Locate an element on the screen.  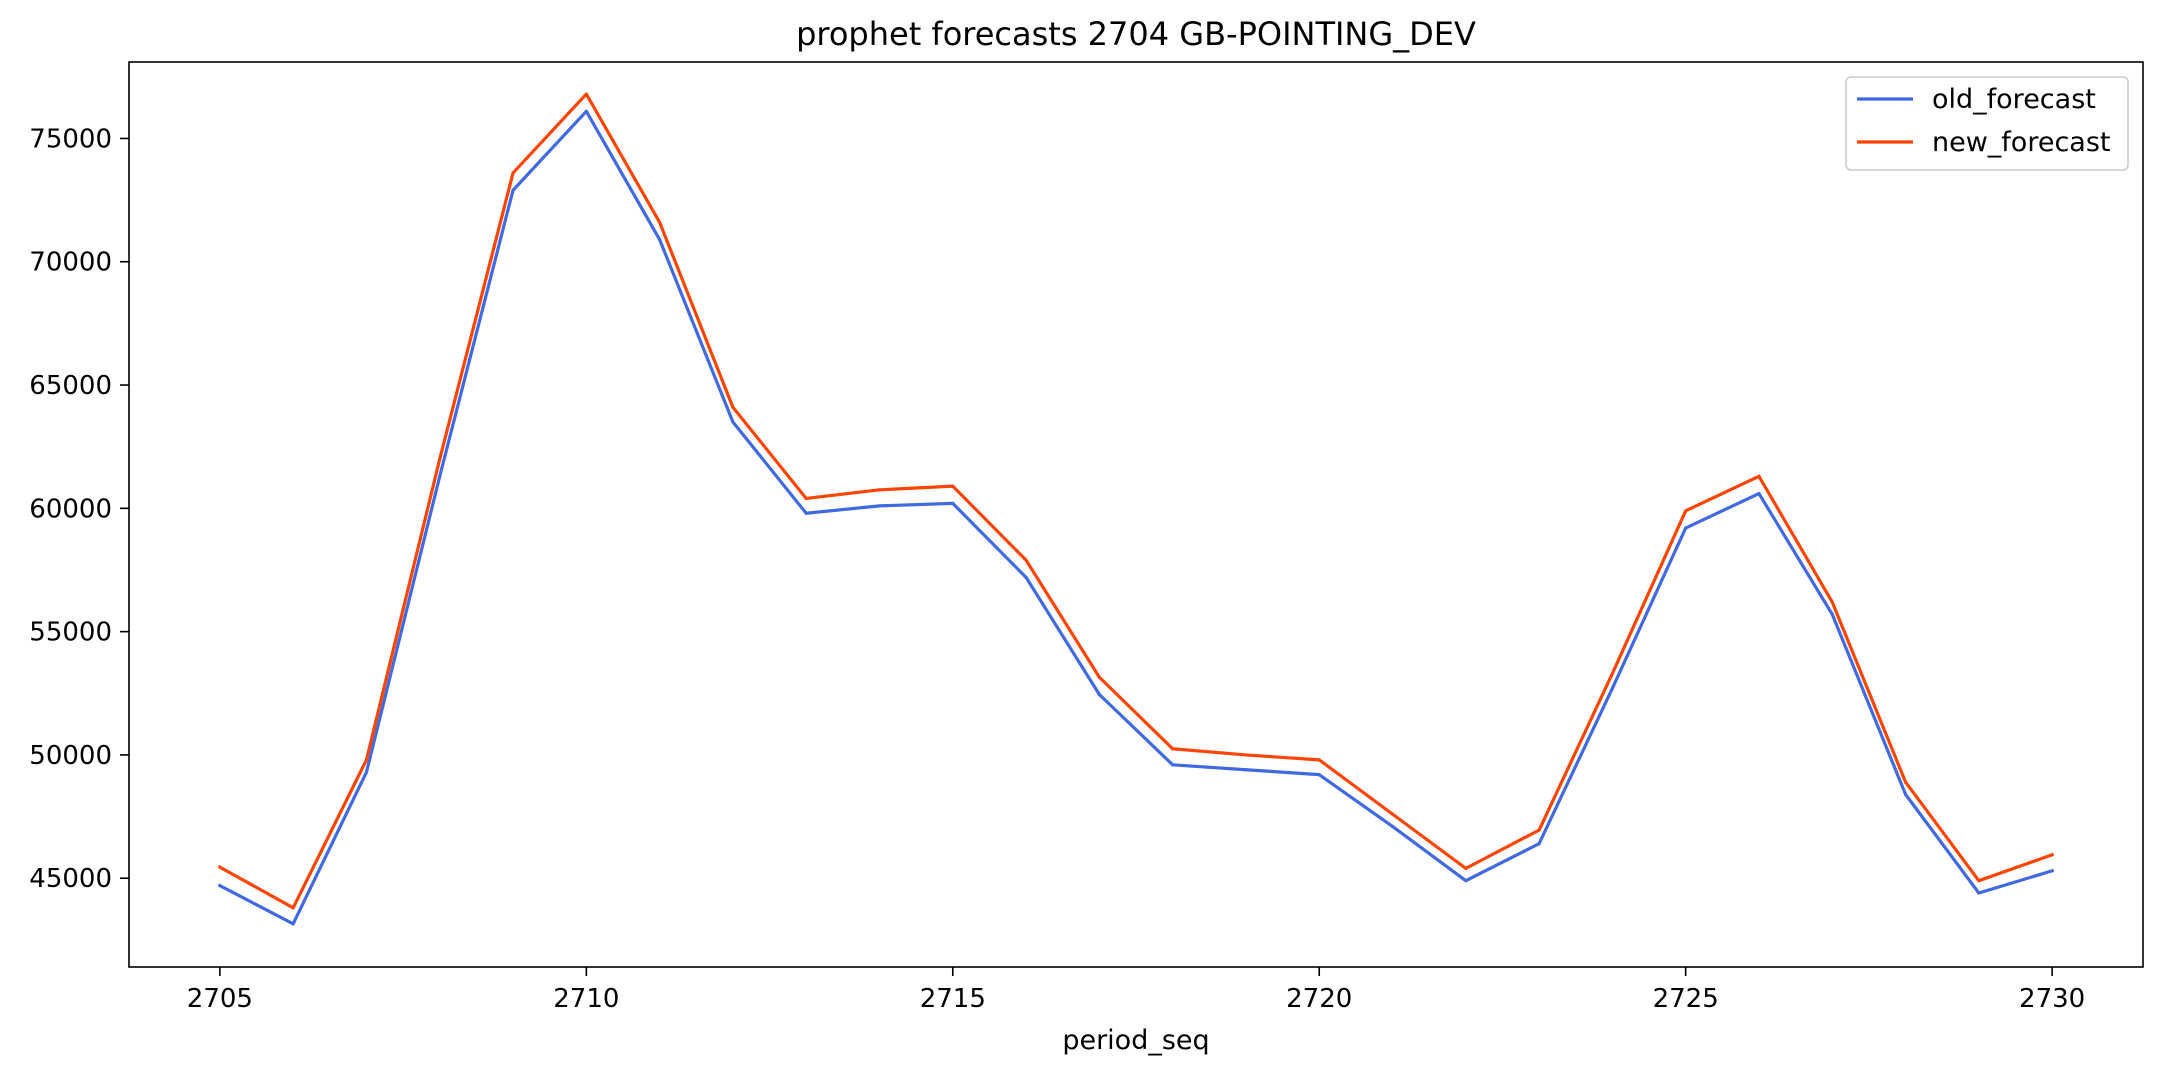
x-tick-label: 2720 is located at coordinates (1319, 999).